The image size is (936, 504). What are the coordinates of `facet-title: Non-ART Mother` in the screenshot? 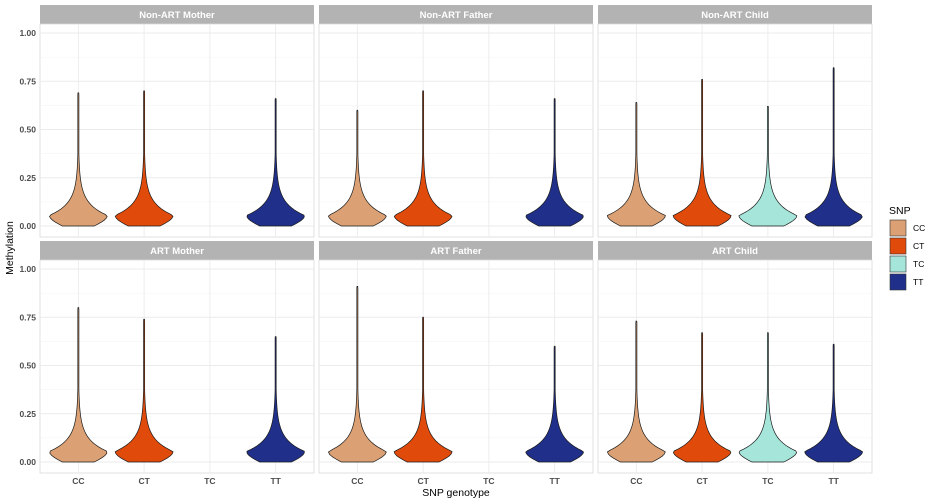 It's located at (177, 15).